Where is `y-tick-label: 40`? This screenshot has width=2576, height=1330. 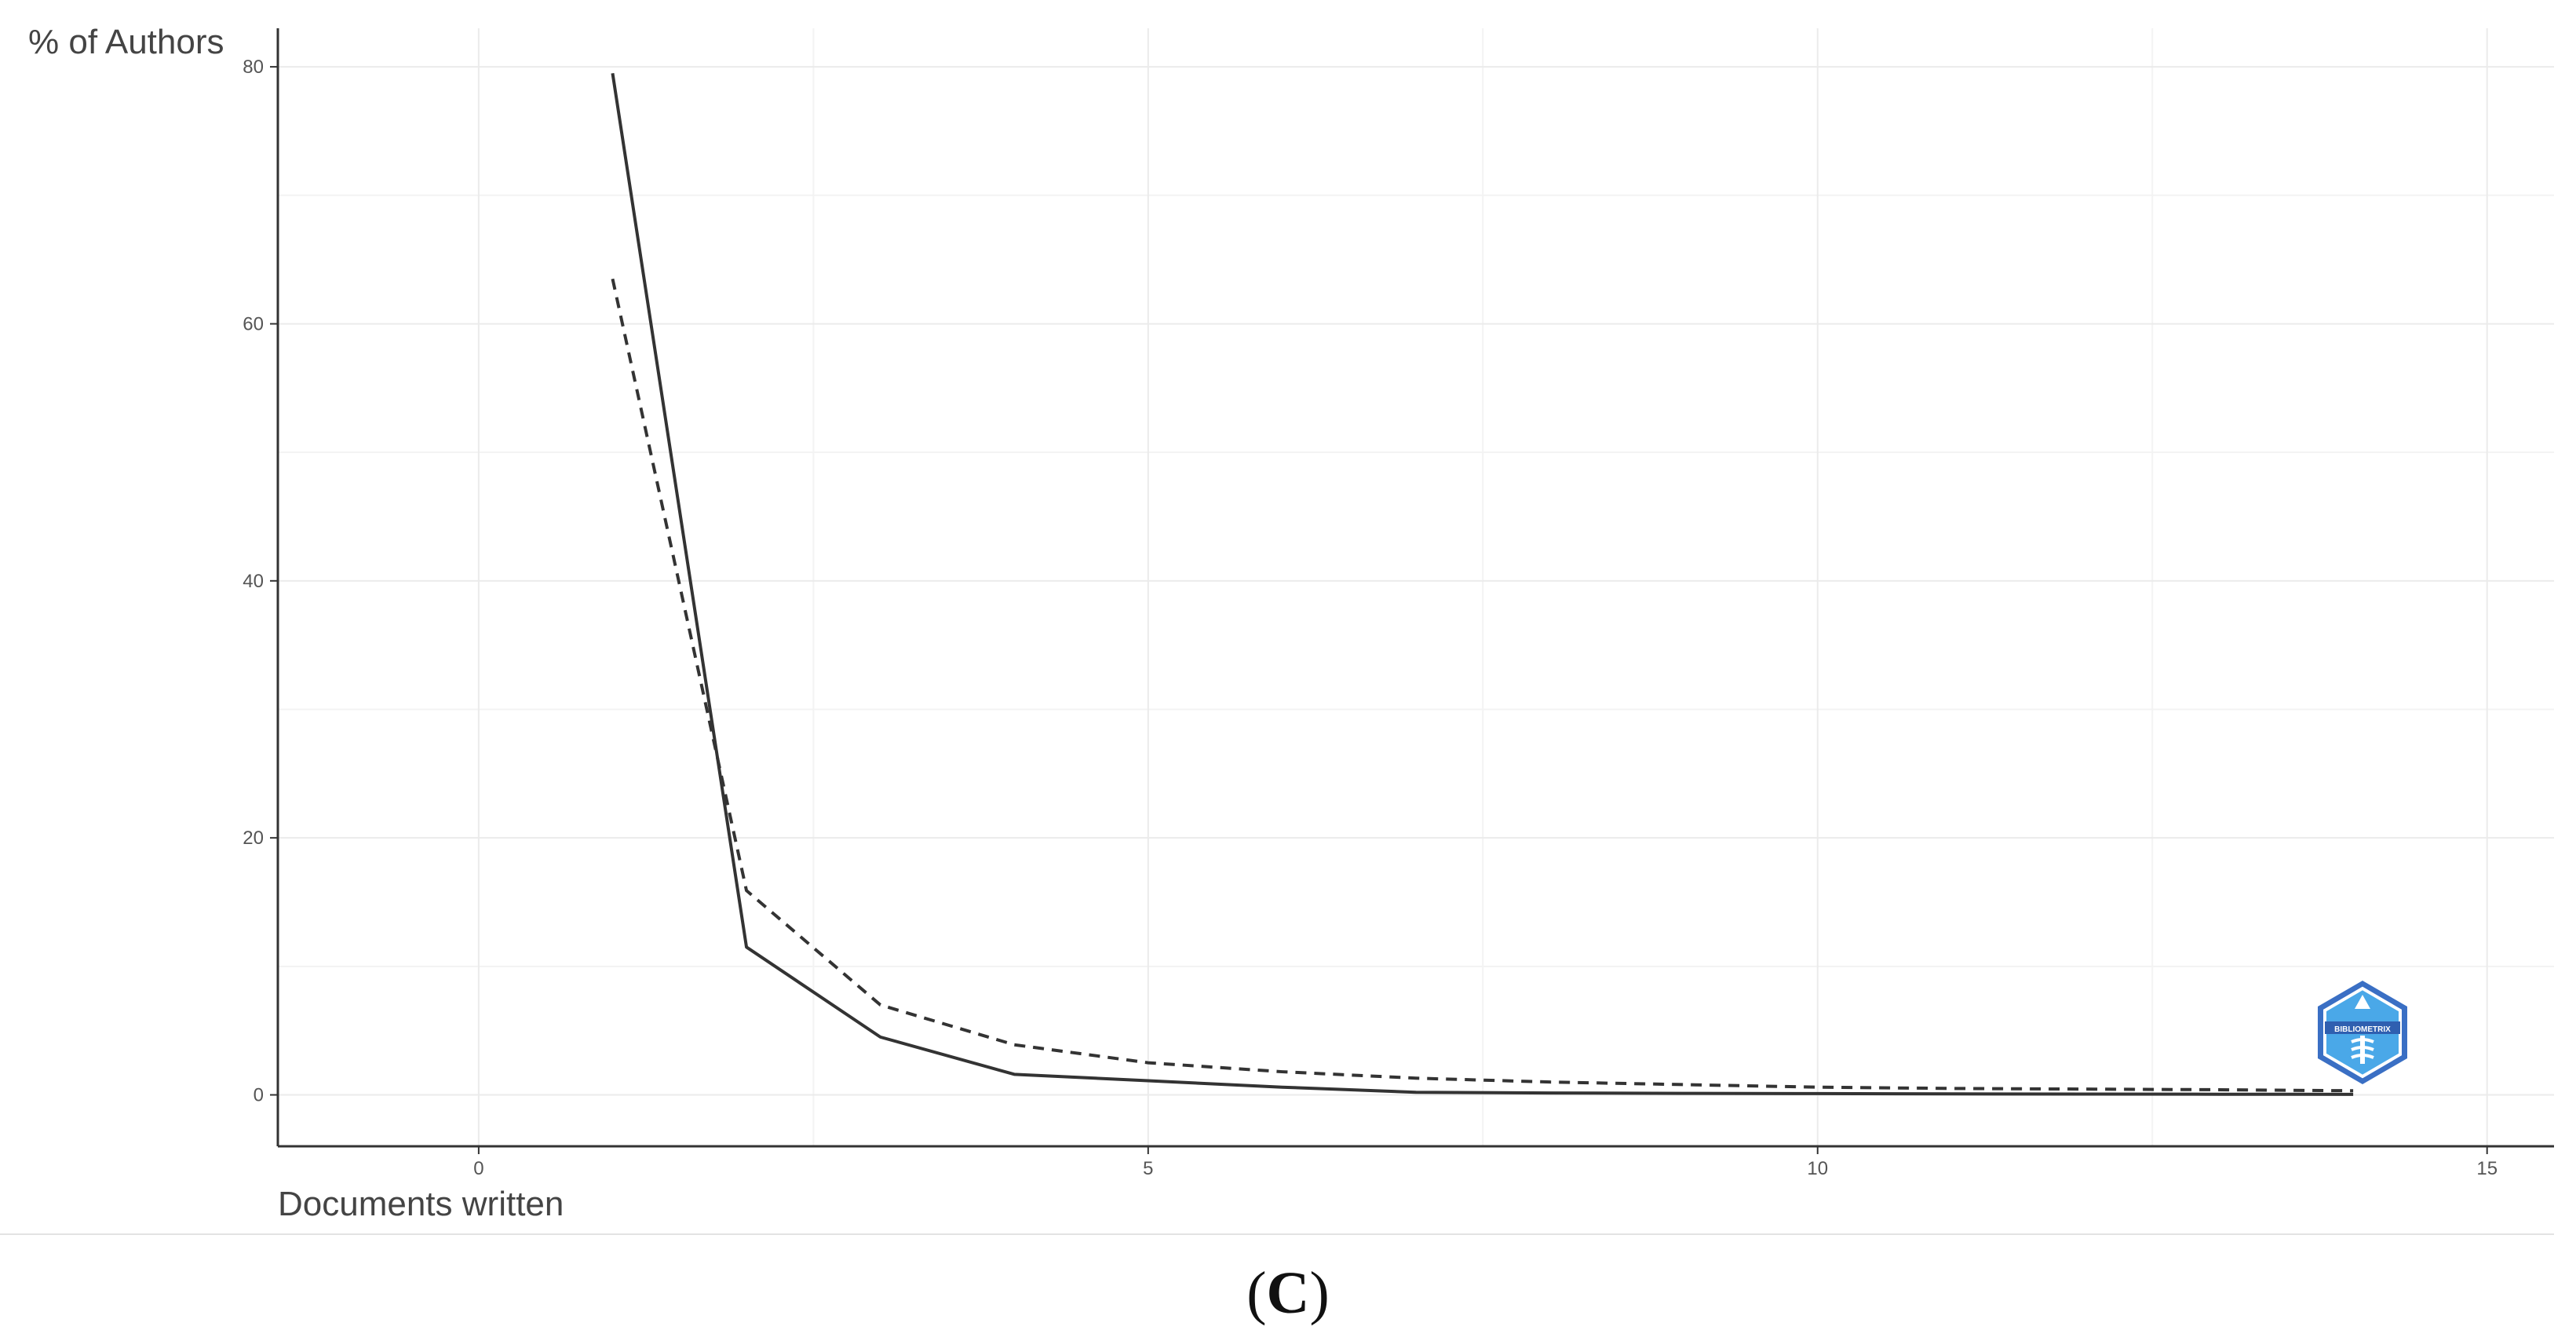
y-tick-label: 40 is located at coordinates (253, 581).